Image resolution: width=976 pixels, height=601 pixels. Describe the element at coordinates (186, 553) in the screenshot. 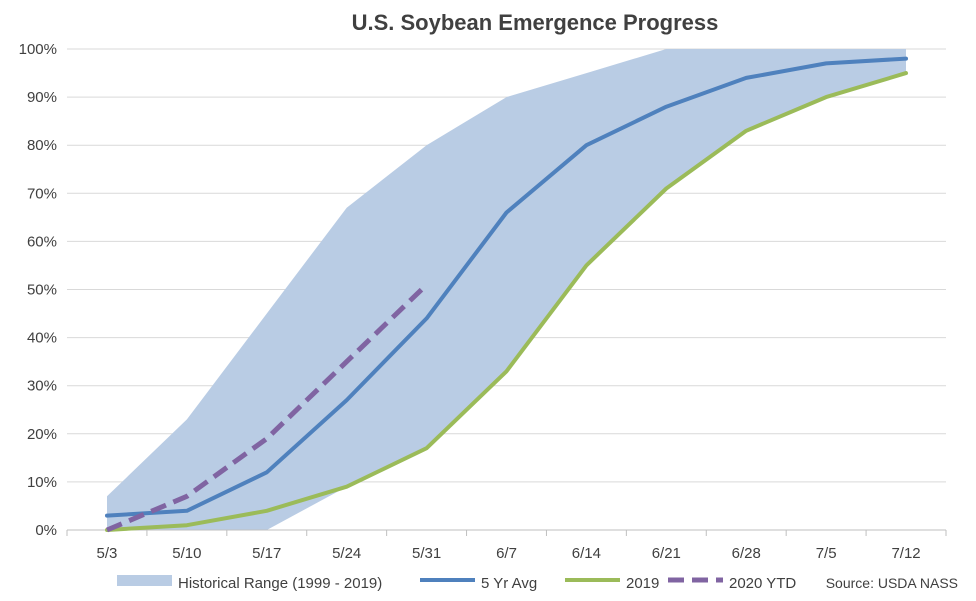

I see `x-tick-label: 5/10` at that location.